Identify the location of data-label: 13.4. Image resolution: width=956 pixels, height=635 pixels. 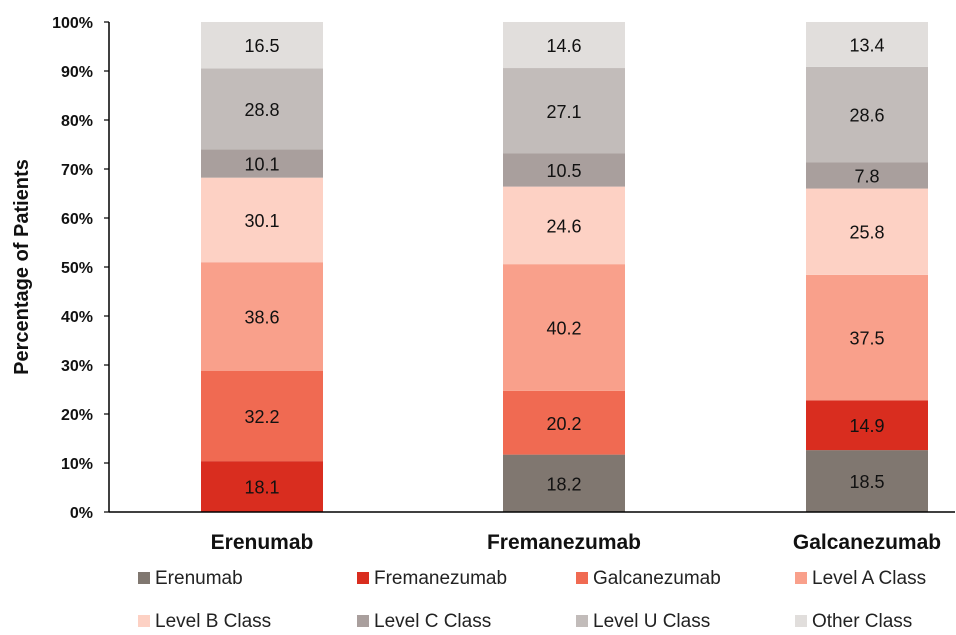
(866, 45).